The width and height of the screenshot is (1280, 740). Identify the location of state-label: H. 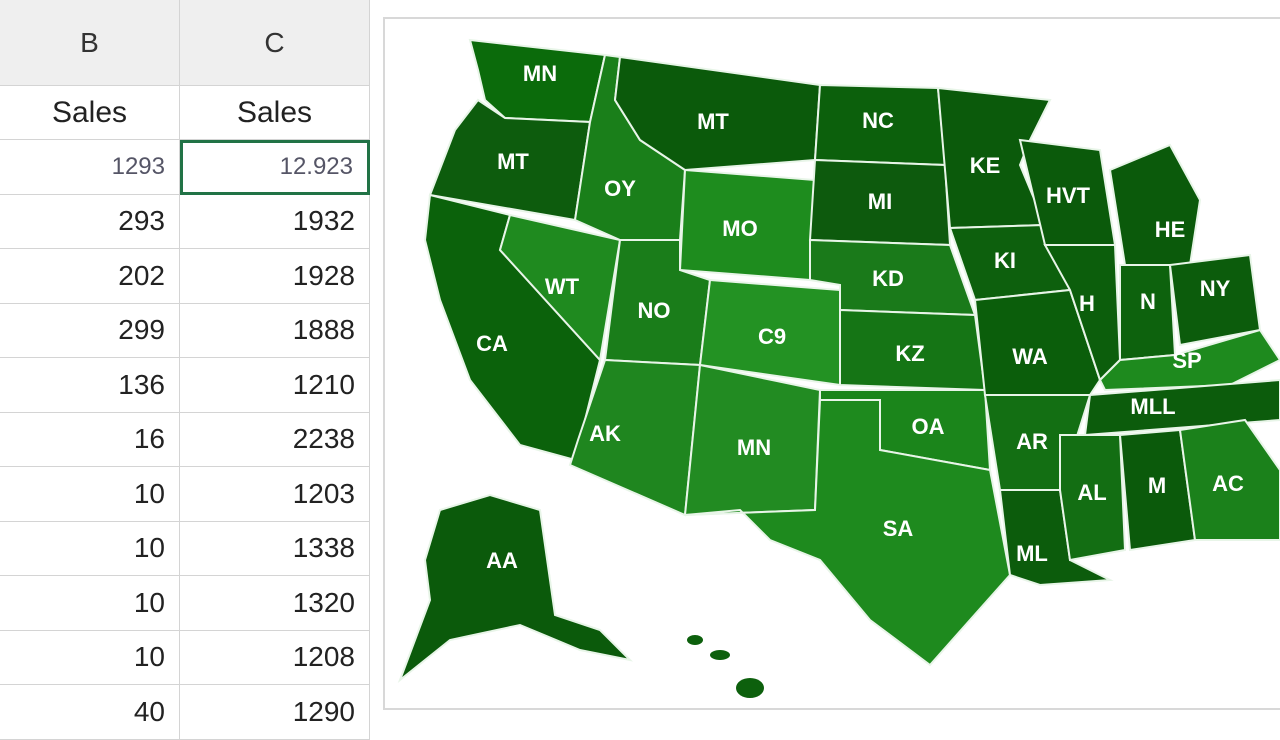
(1087, 303).